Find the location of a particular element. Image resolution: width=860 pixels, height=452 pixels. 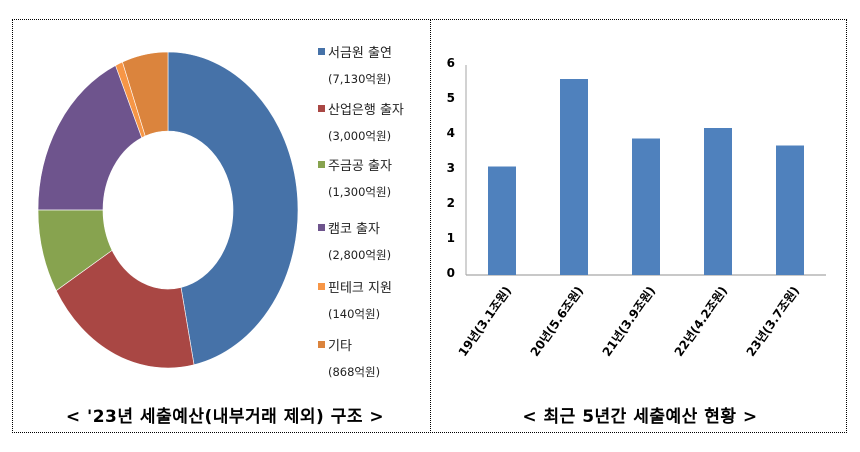

legend-label: 기타 is located at coordinates (340, 346).